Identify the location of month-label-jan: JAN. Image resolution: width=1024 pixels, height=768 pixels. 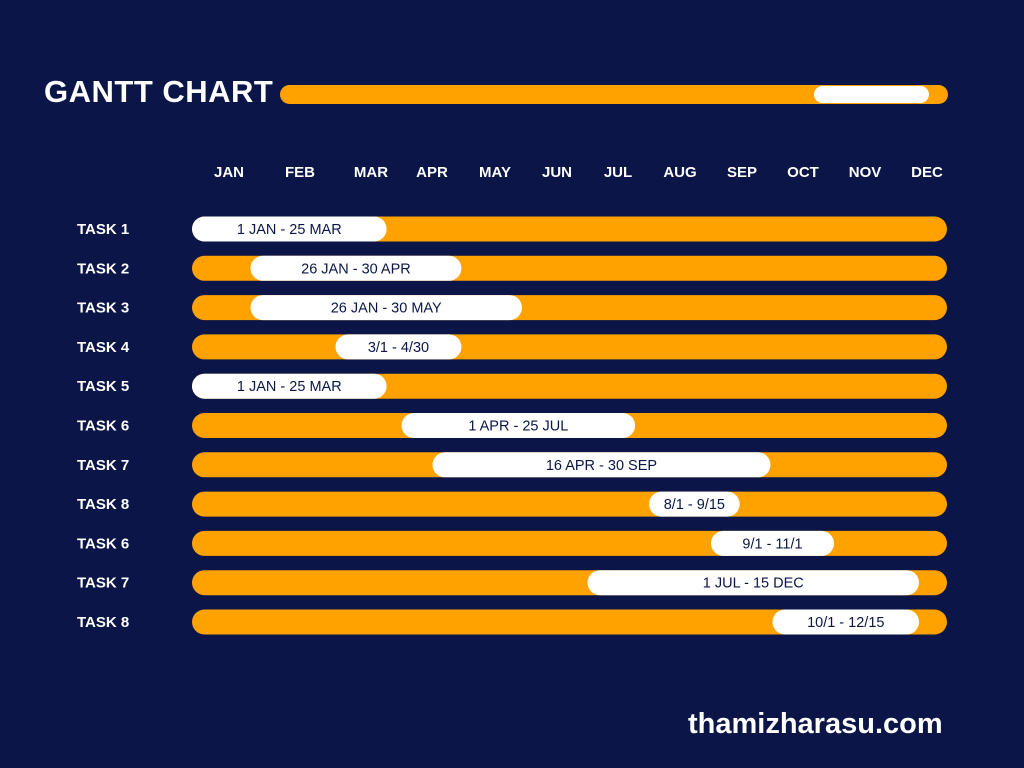
(229, 172).